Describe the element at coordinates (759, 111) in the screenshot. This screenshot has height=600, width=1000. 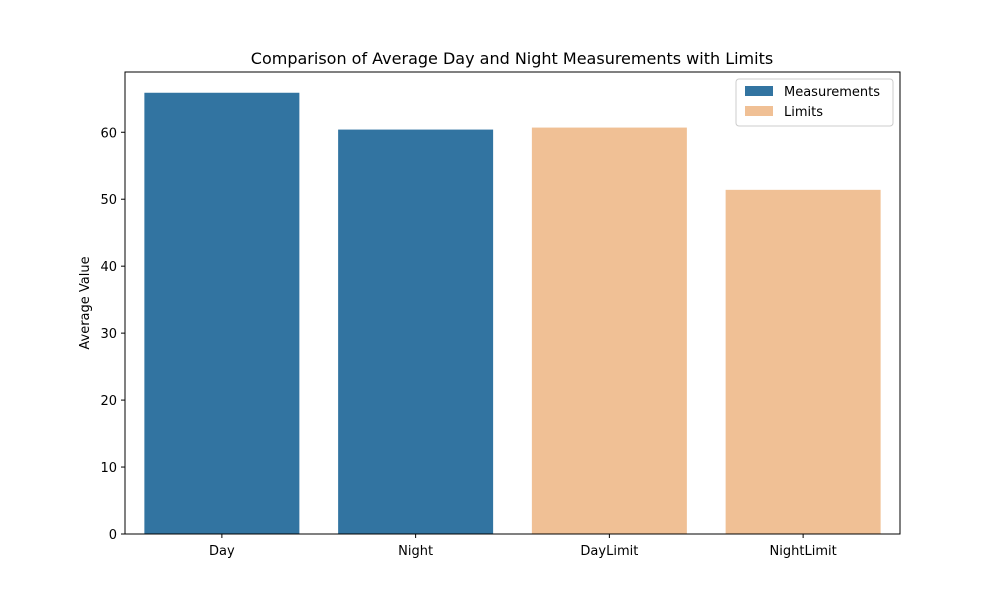
I see `legend-swatch-limits` at that location.